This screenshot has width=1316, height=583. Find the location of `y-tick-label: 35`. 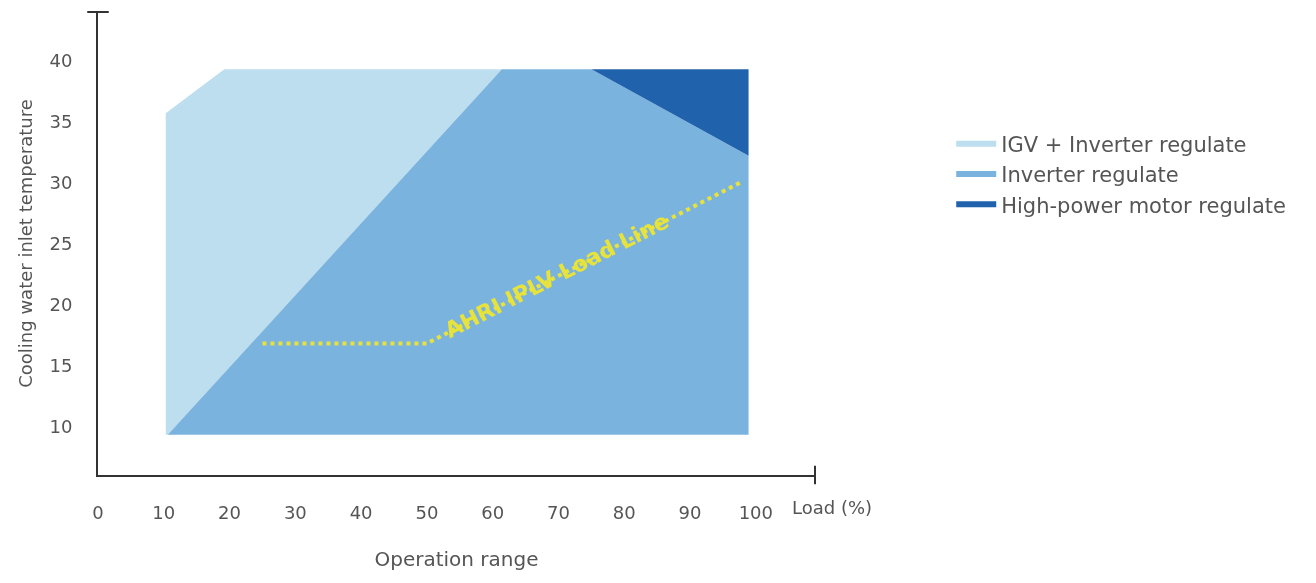

y-tick-label: 35 is located at coordinates (61, 121).